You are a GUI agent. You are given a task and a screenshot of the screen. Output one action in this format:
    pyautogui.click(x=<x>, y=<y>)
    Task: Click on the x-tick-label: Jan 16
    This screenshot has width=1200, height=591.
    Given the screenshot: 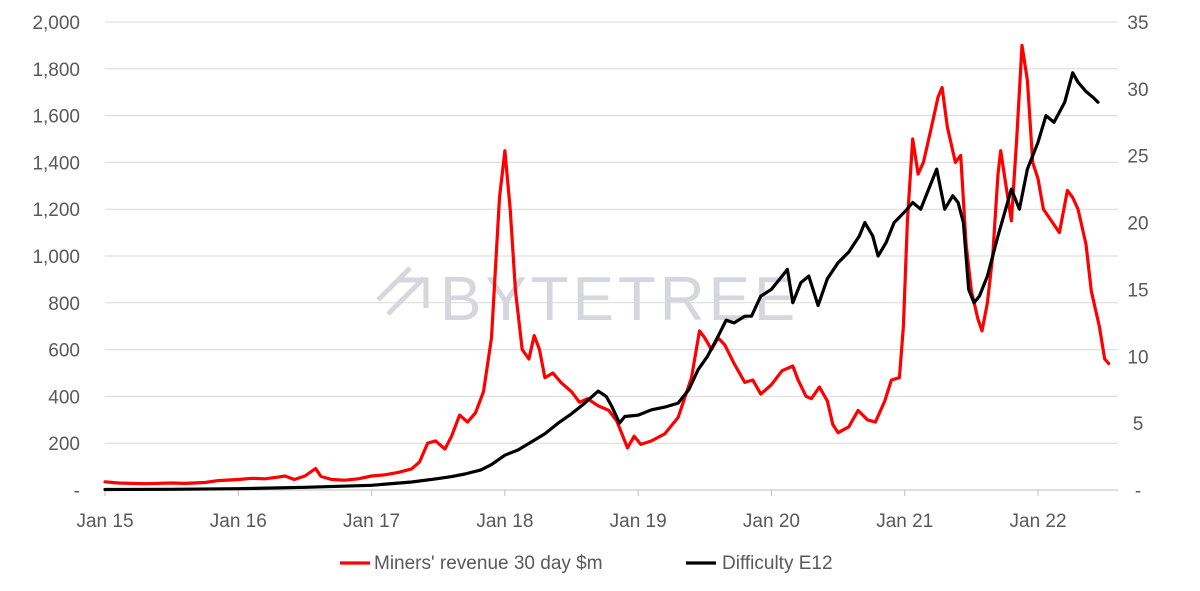 What is the action you would take?
    pyautogui.click(x=238, y=521)
    